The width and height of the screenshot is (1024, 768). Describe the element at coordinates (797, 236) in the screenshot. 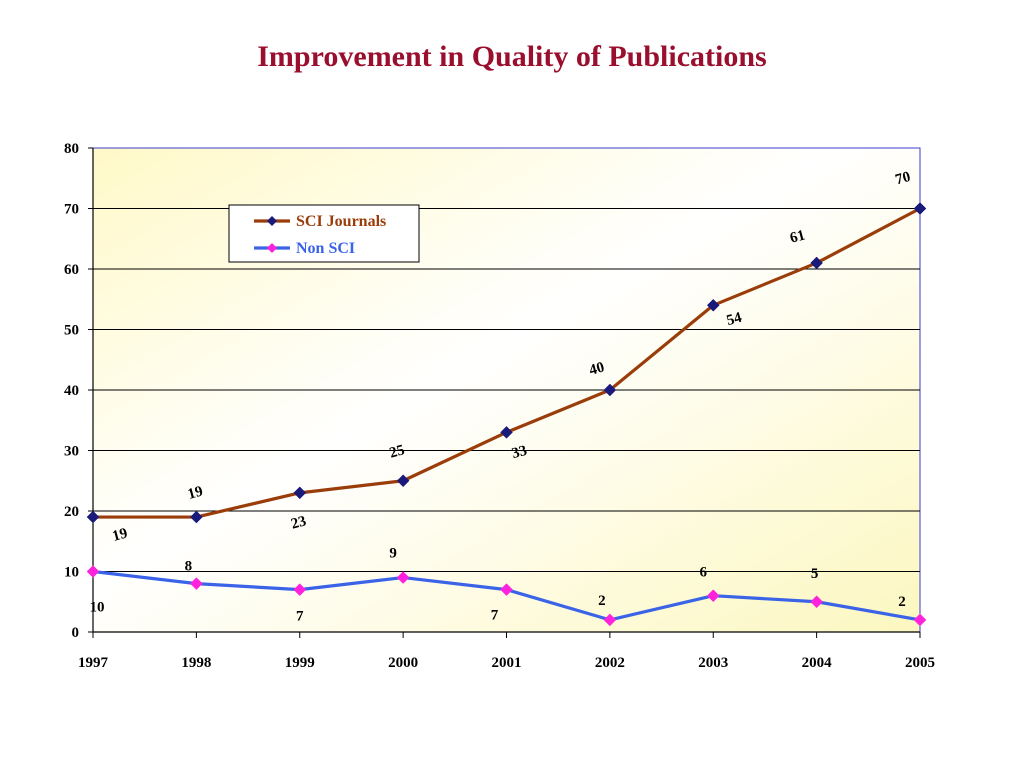

I see `data-label: 61` at that location.